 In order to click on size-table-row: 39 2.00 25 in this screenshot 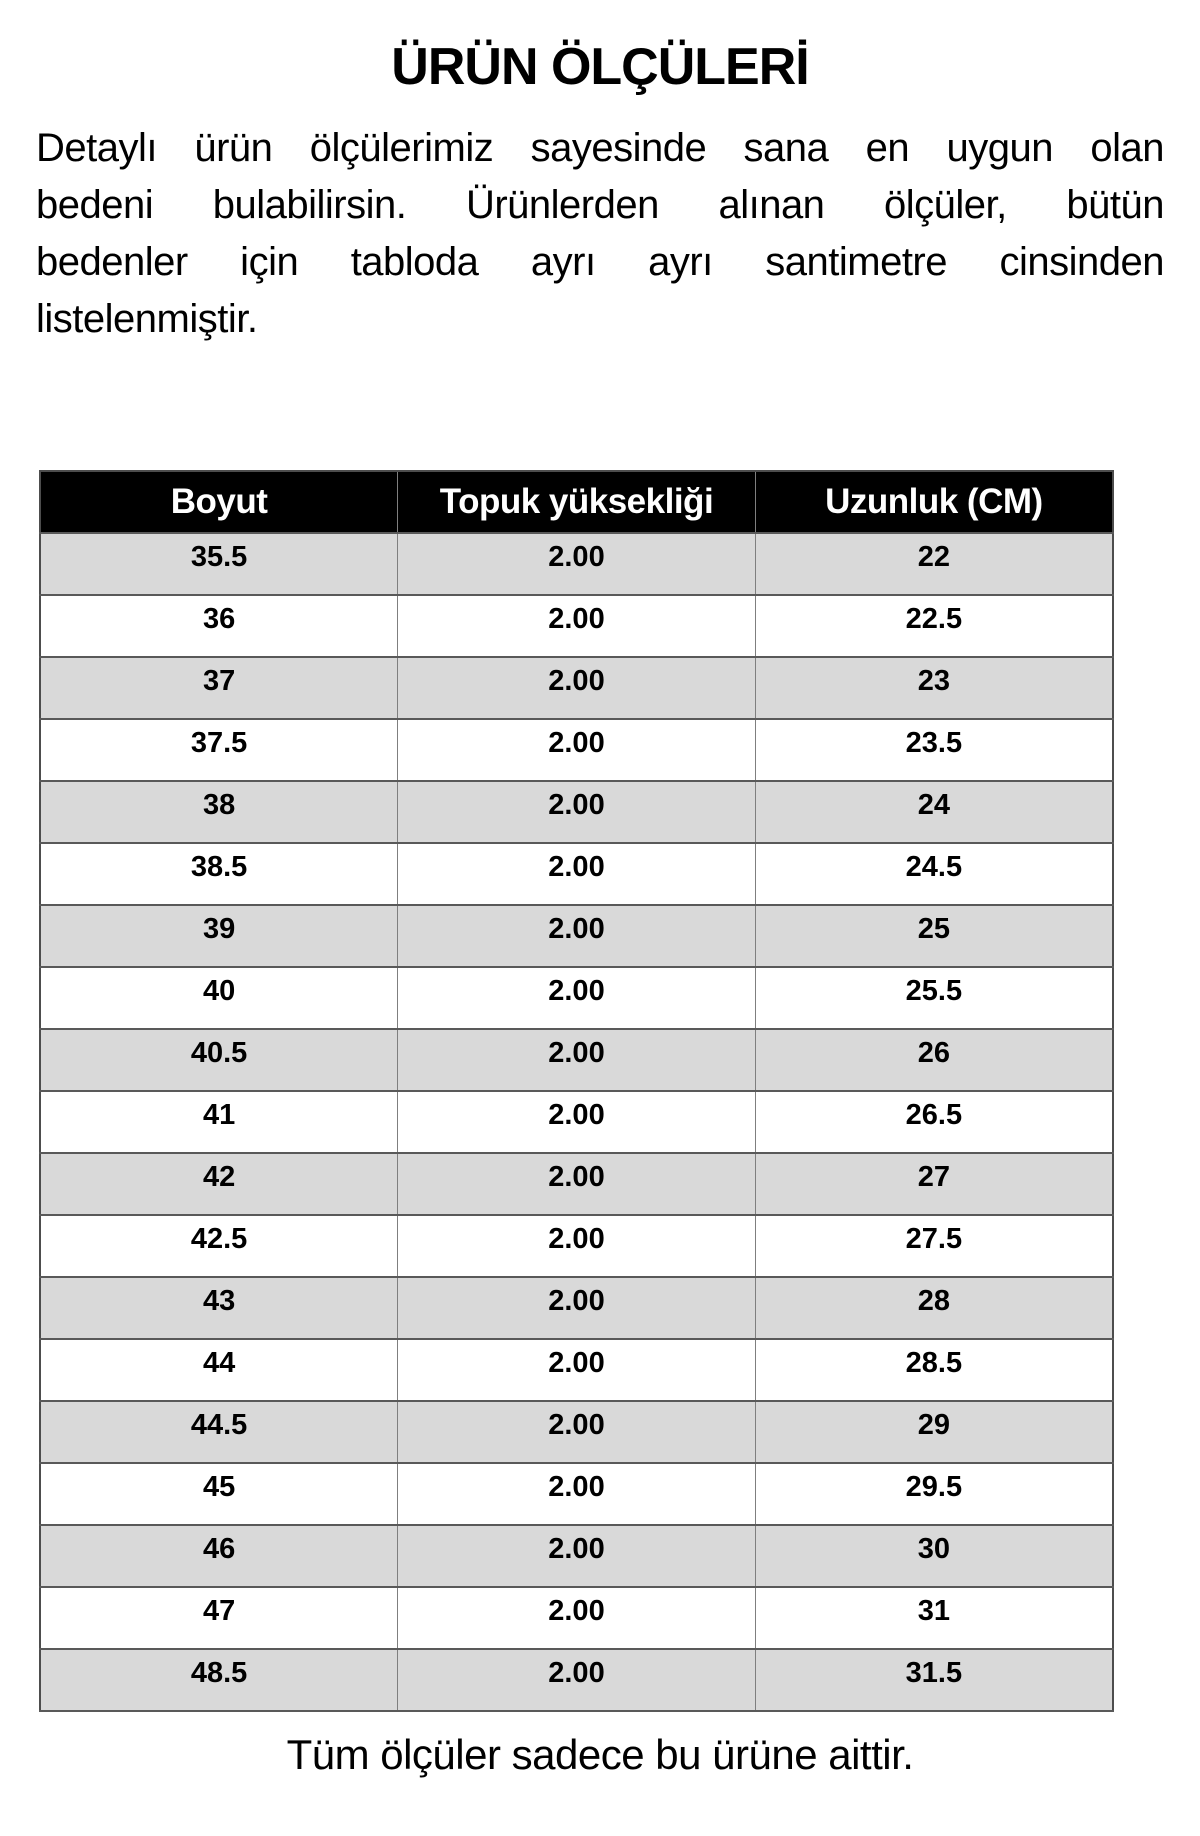, I will do `click(576, 936)`.